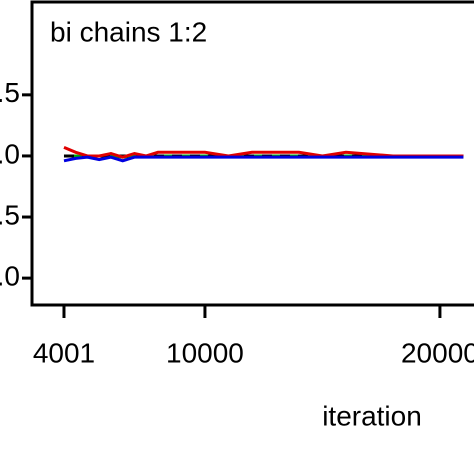  I want to click on chart-title: bi chains 1:2, so click(128, 31).